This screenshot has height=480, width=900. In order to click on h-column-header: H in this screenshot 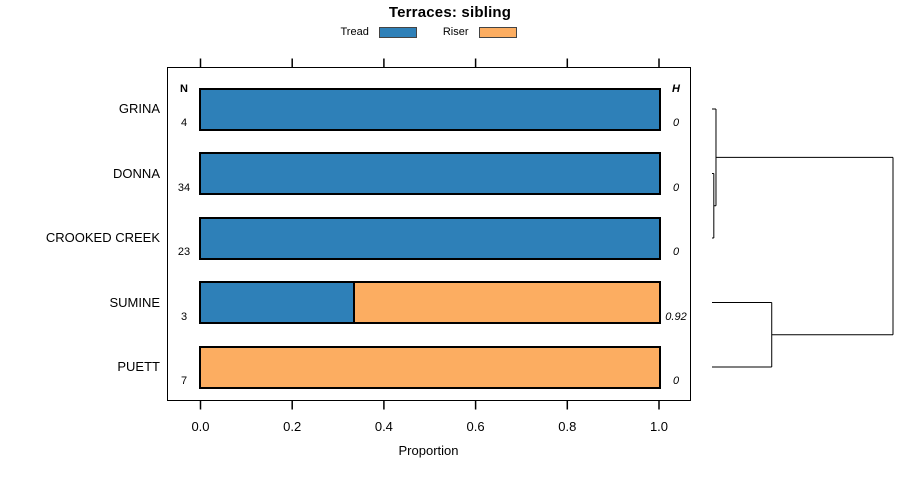, I will do `click(676, 89)`.